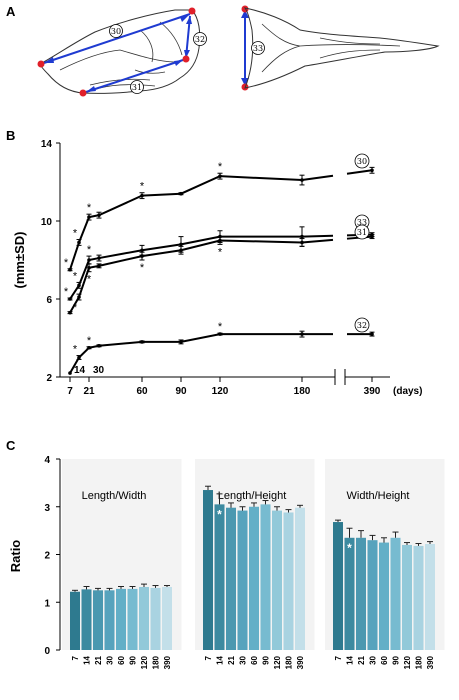 Image resolution: width=459 pixels, height=700 pixels. I want to click on y-tick-label: 1, so click(47, 603).